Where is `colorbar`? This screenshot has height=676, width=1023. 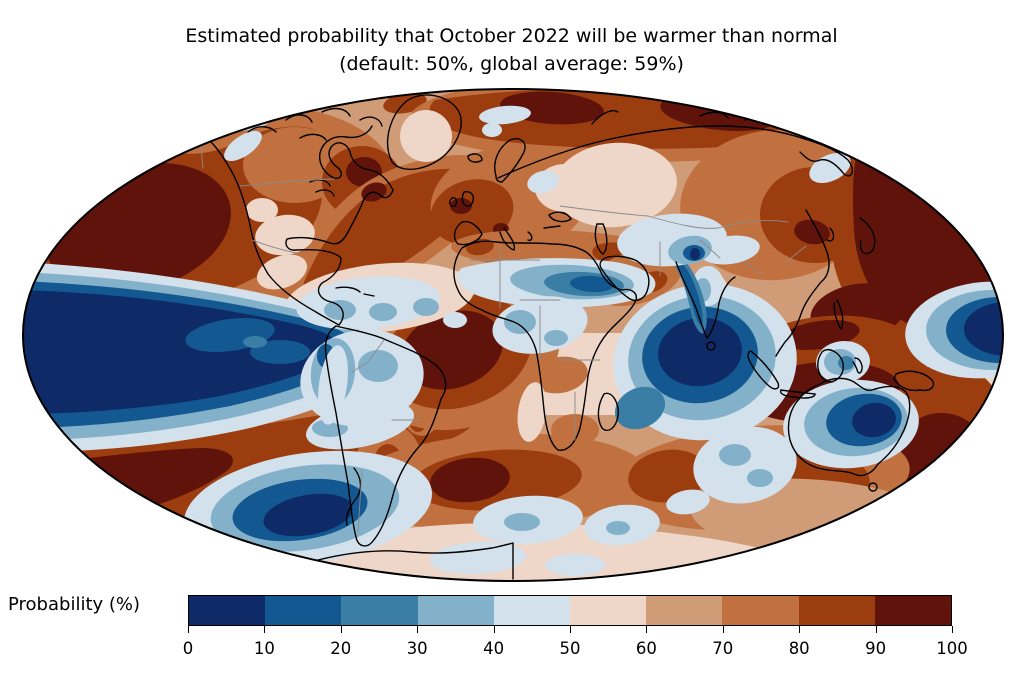 colorbar is located at coordinates (570, 610).